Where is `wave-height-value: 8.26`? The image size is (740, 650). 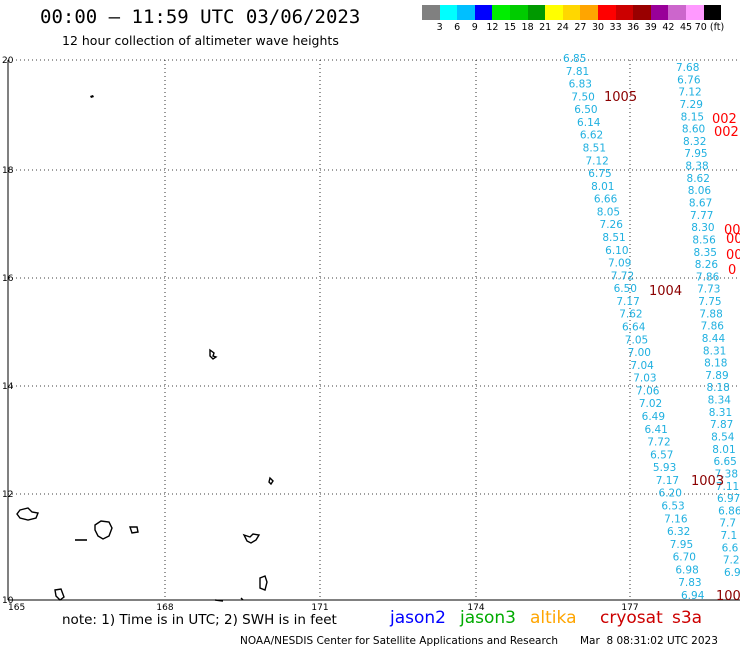 wave-height-value: 8.26 is located at coordinates (707, 265).